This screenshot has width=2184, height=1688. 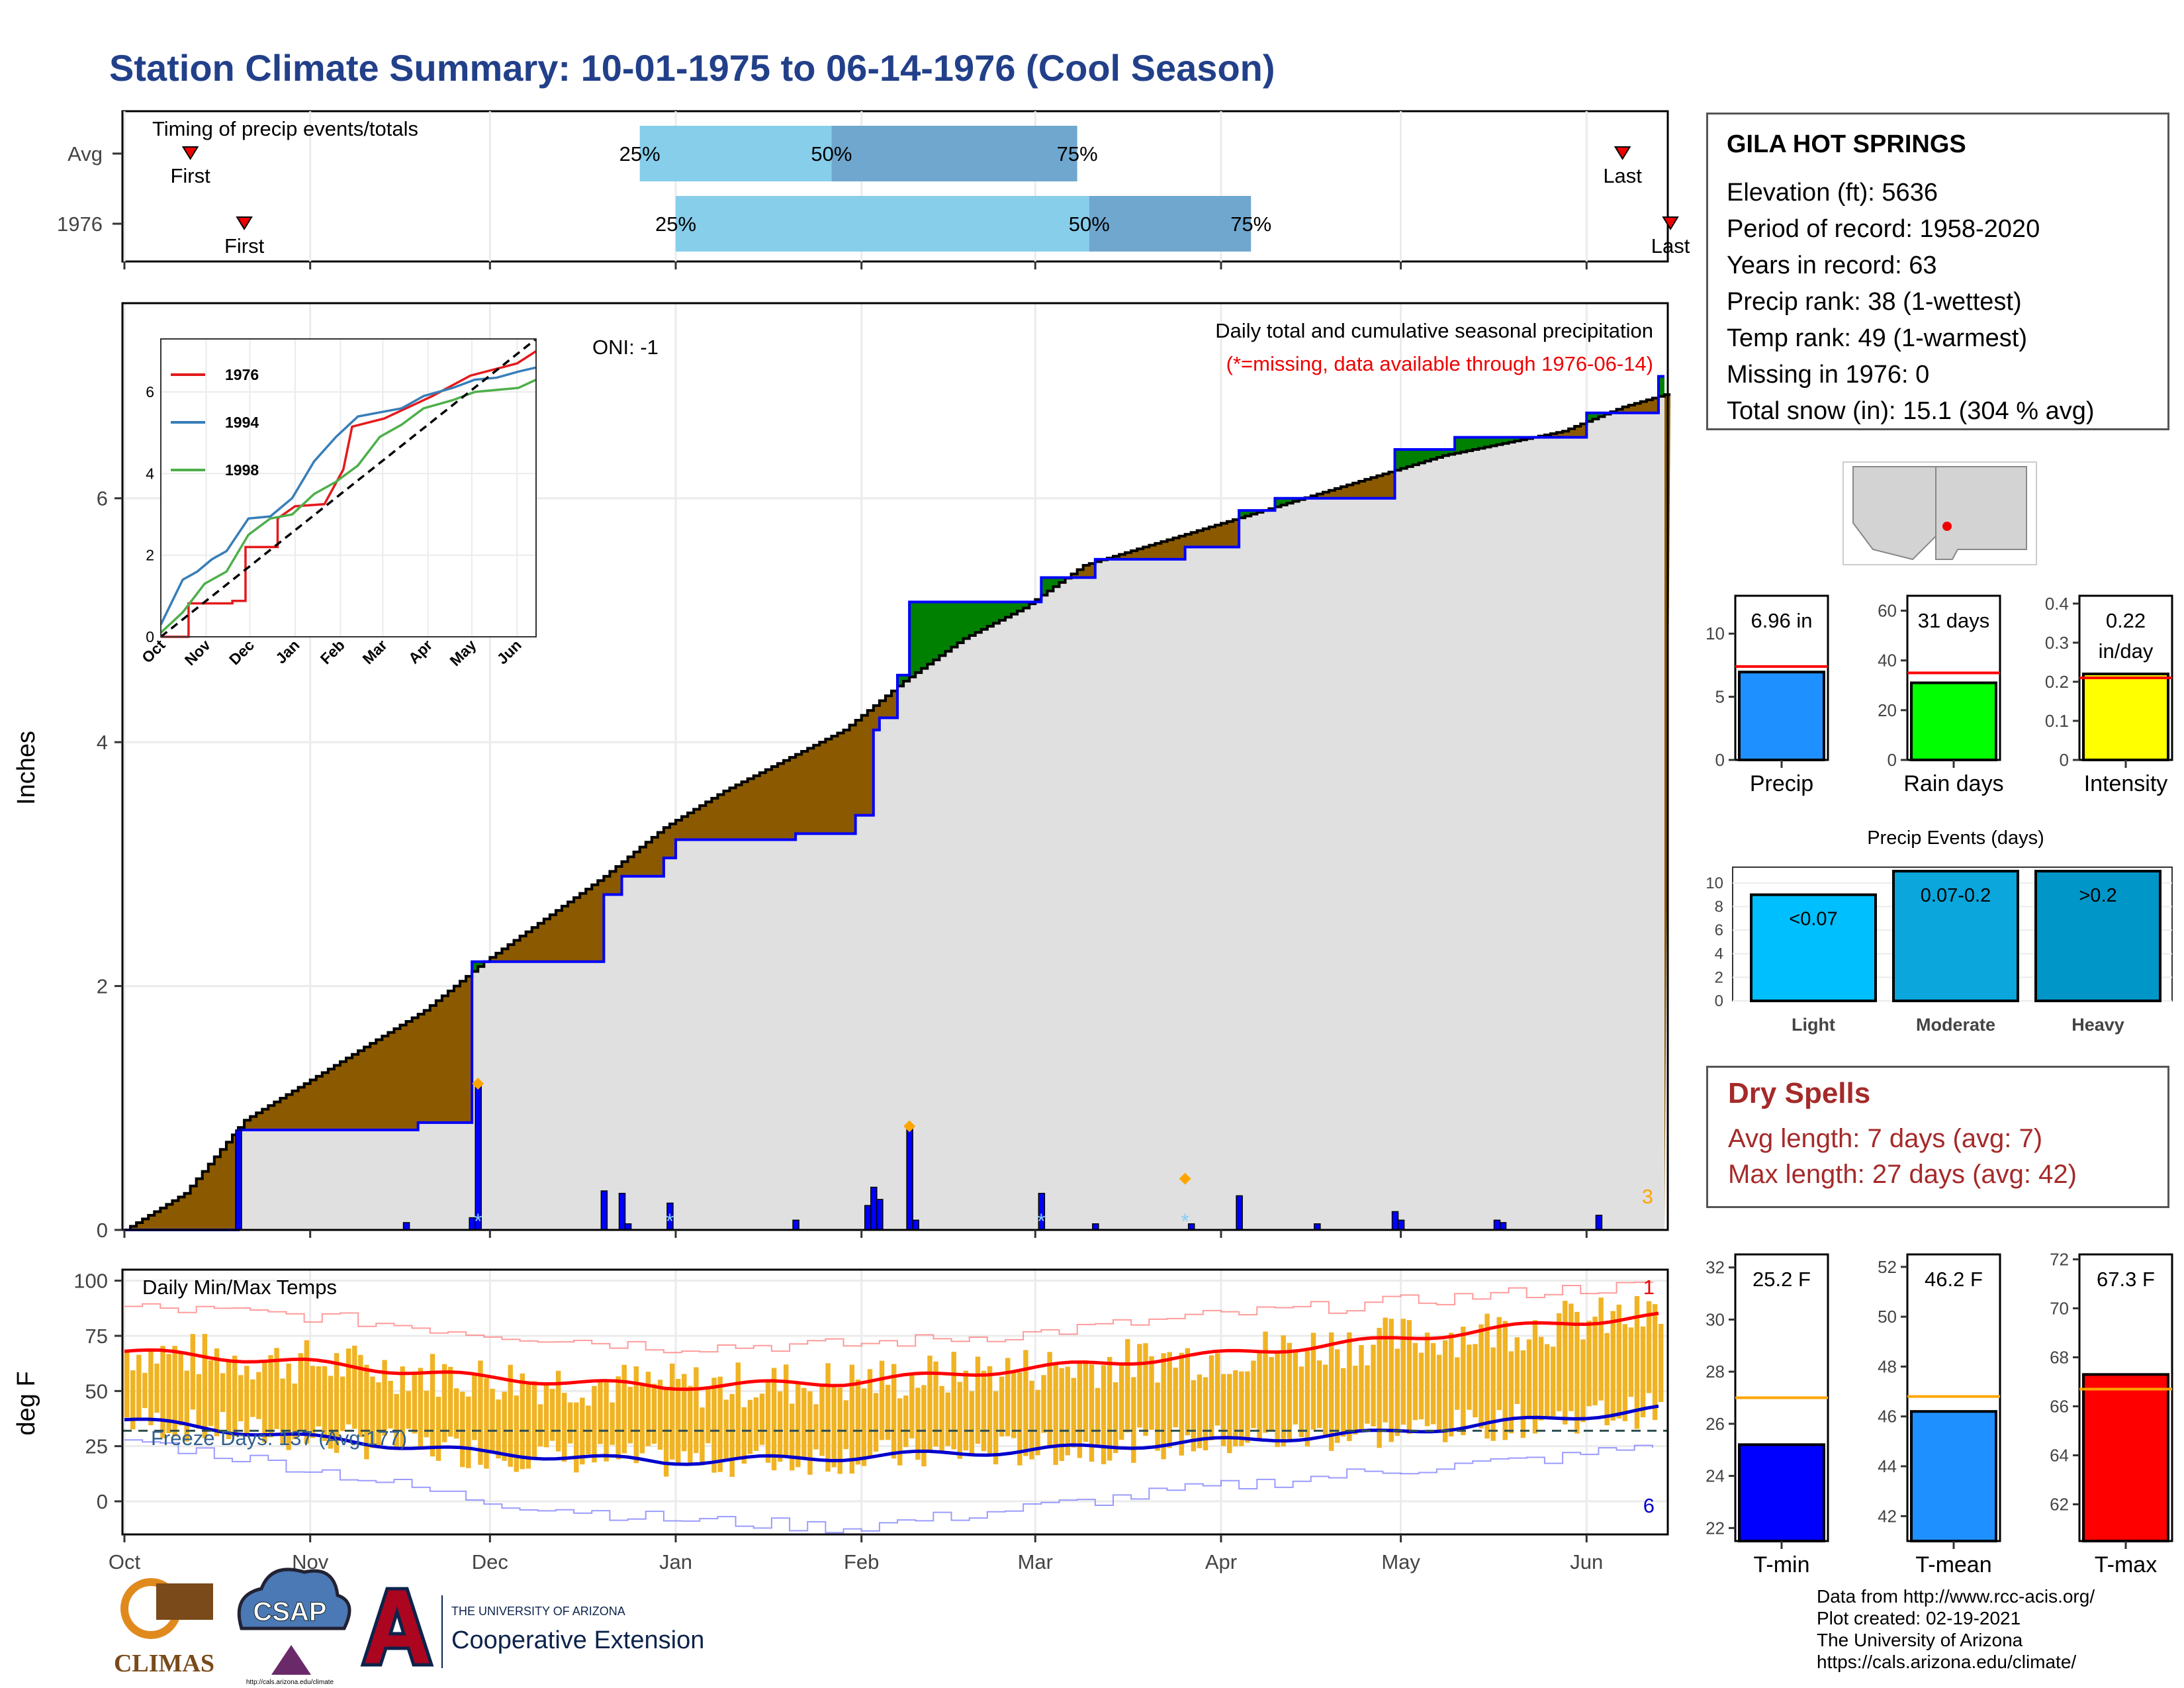 I want to click on inset-legend-label: 1976, so click(x=242, y=374).